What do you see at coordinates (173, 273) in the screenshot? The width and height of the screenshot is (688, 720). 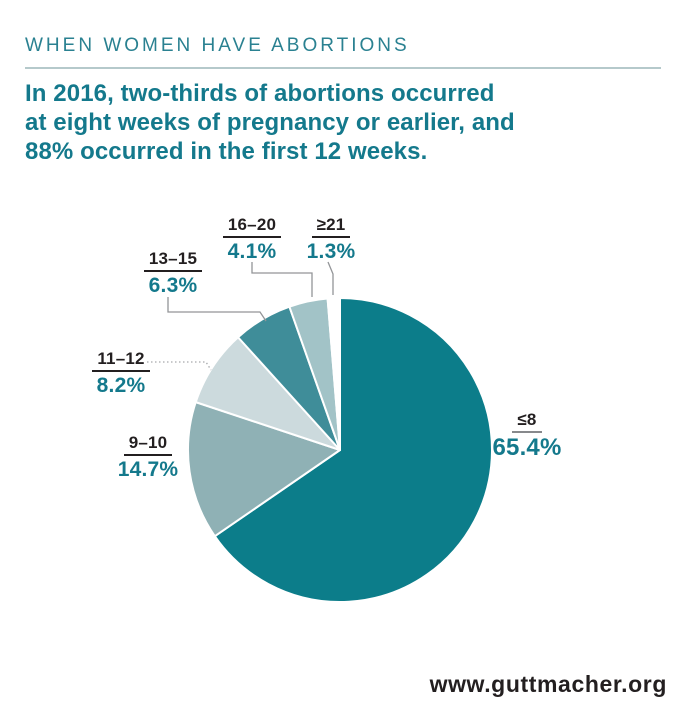 I see `slice-callout-13-15: 13–15 6.3%` at bounding box center [173, 273].